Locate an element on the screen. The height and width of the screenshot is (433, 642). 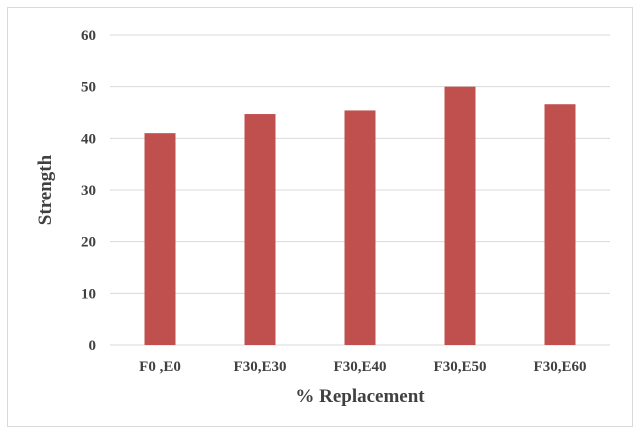
y-tick-label: 30 is located at coordinates (88, 191).